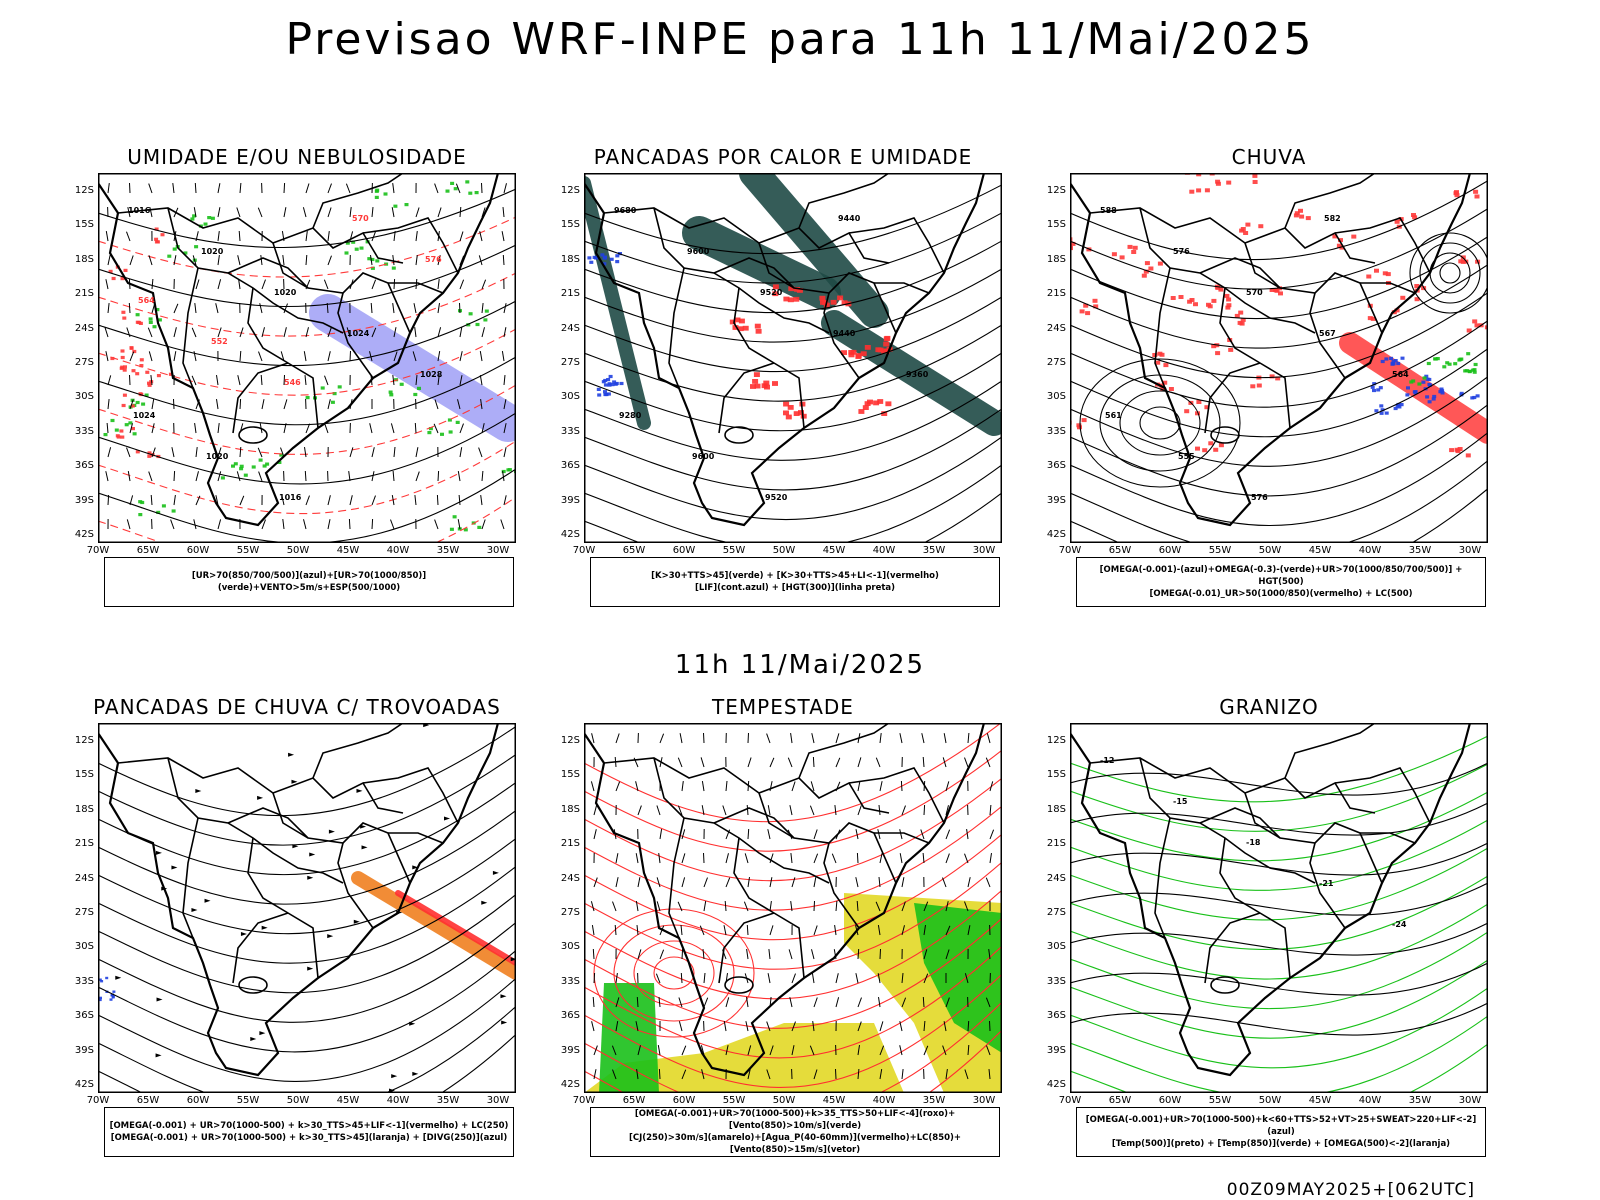  Describe the element at coordinates (584, 550) in the screenshot. I see `longitude-tick-label: 70W` at that location.